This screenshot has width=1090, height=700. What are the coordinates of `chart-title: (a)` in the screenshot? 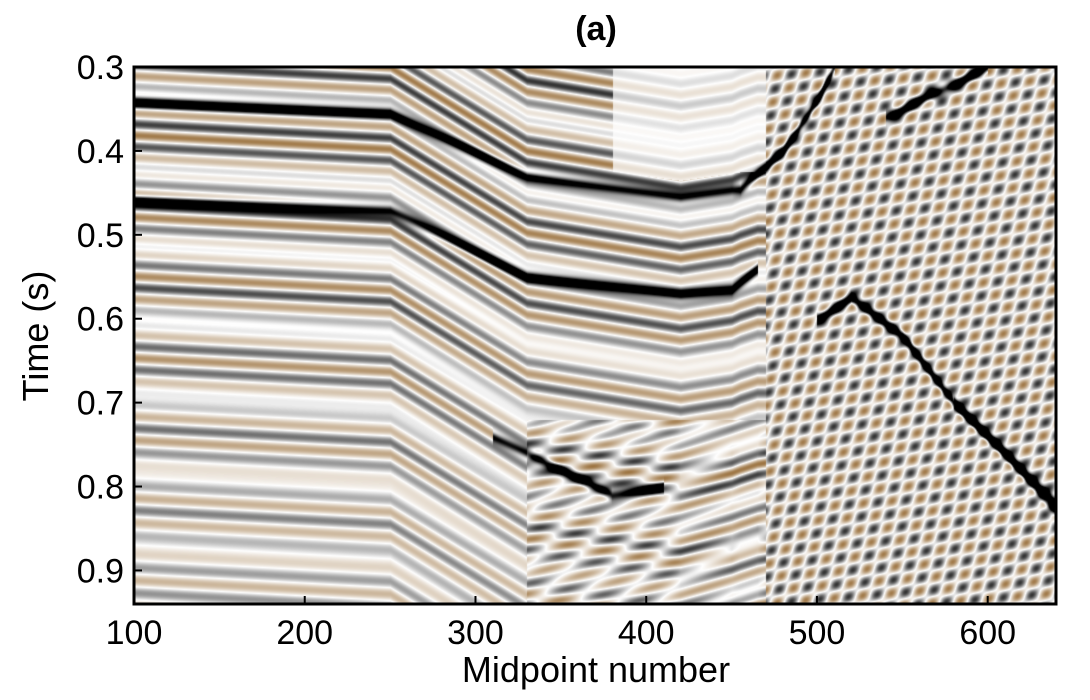 It's located at (596, 29).